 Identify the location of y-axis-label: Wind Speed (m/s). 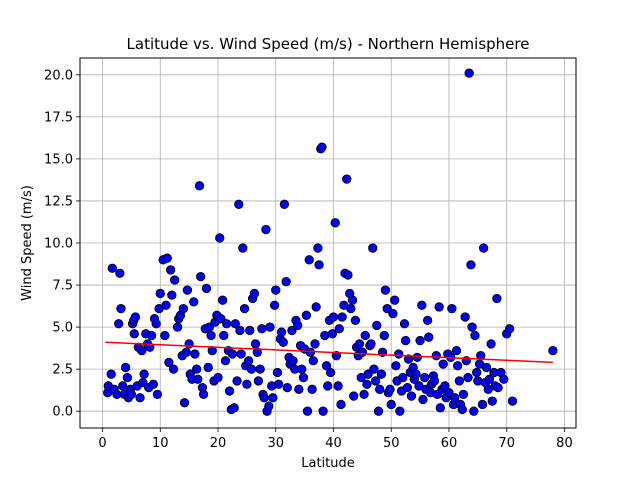
(27, 243).